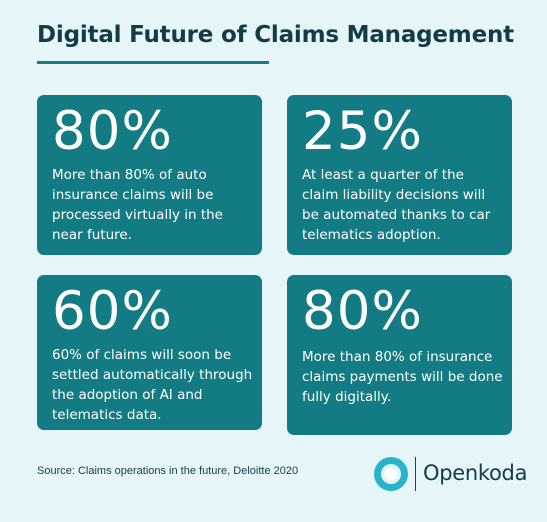  I want to click on stat-percent: 25%, so click(362, 131).